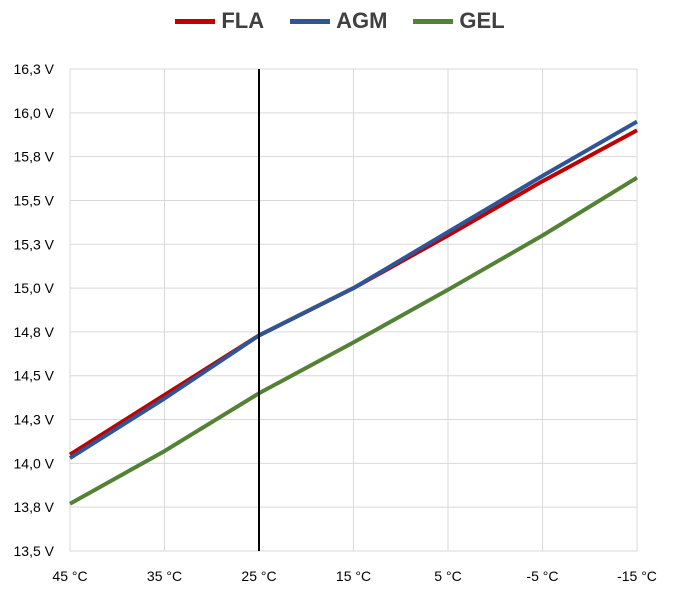  Describe the element at coordinates (34, 113) in the screenshot. I see `y-tick-label: 16,0 V` at that location.